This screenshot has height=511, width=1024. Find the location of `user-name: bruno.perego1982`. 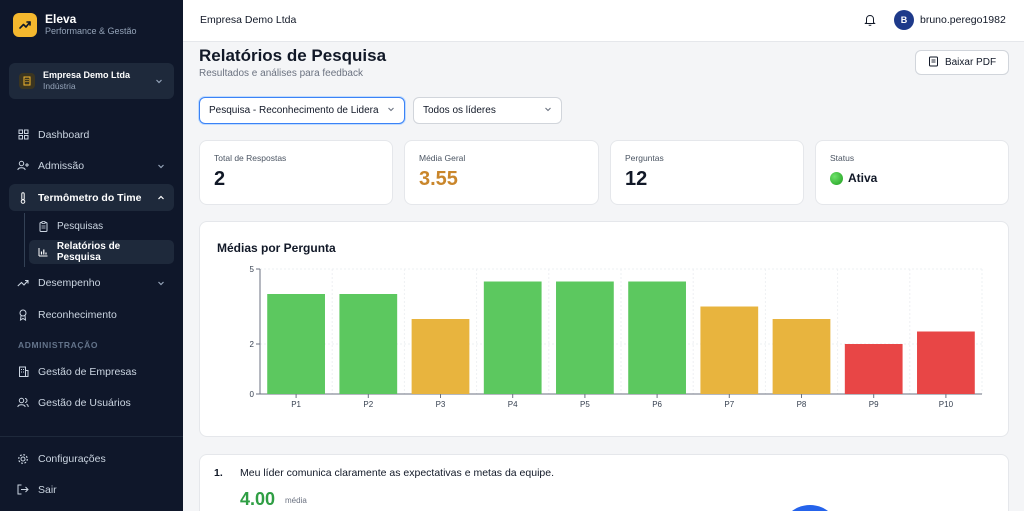

user-name: bruno.perego1982 is located at coordinates (963, 20).